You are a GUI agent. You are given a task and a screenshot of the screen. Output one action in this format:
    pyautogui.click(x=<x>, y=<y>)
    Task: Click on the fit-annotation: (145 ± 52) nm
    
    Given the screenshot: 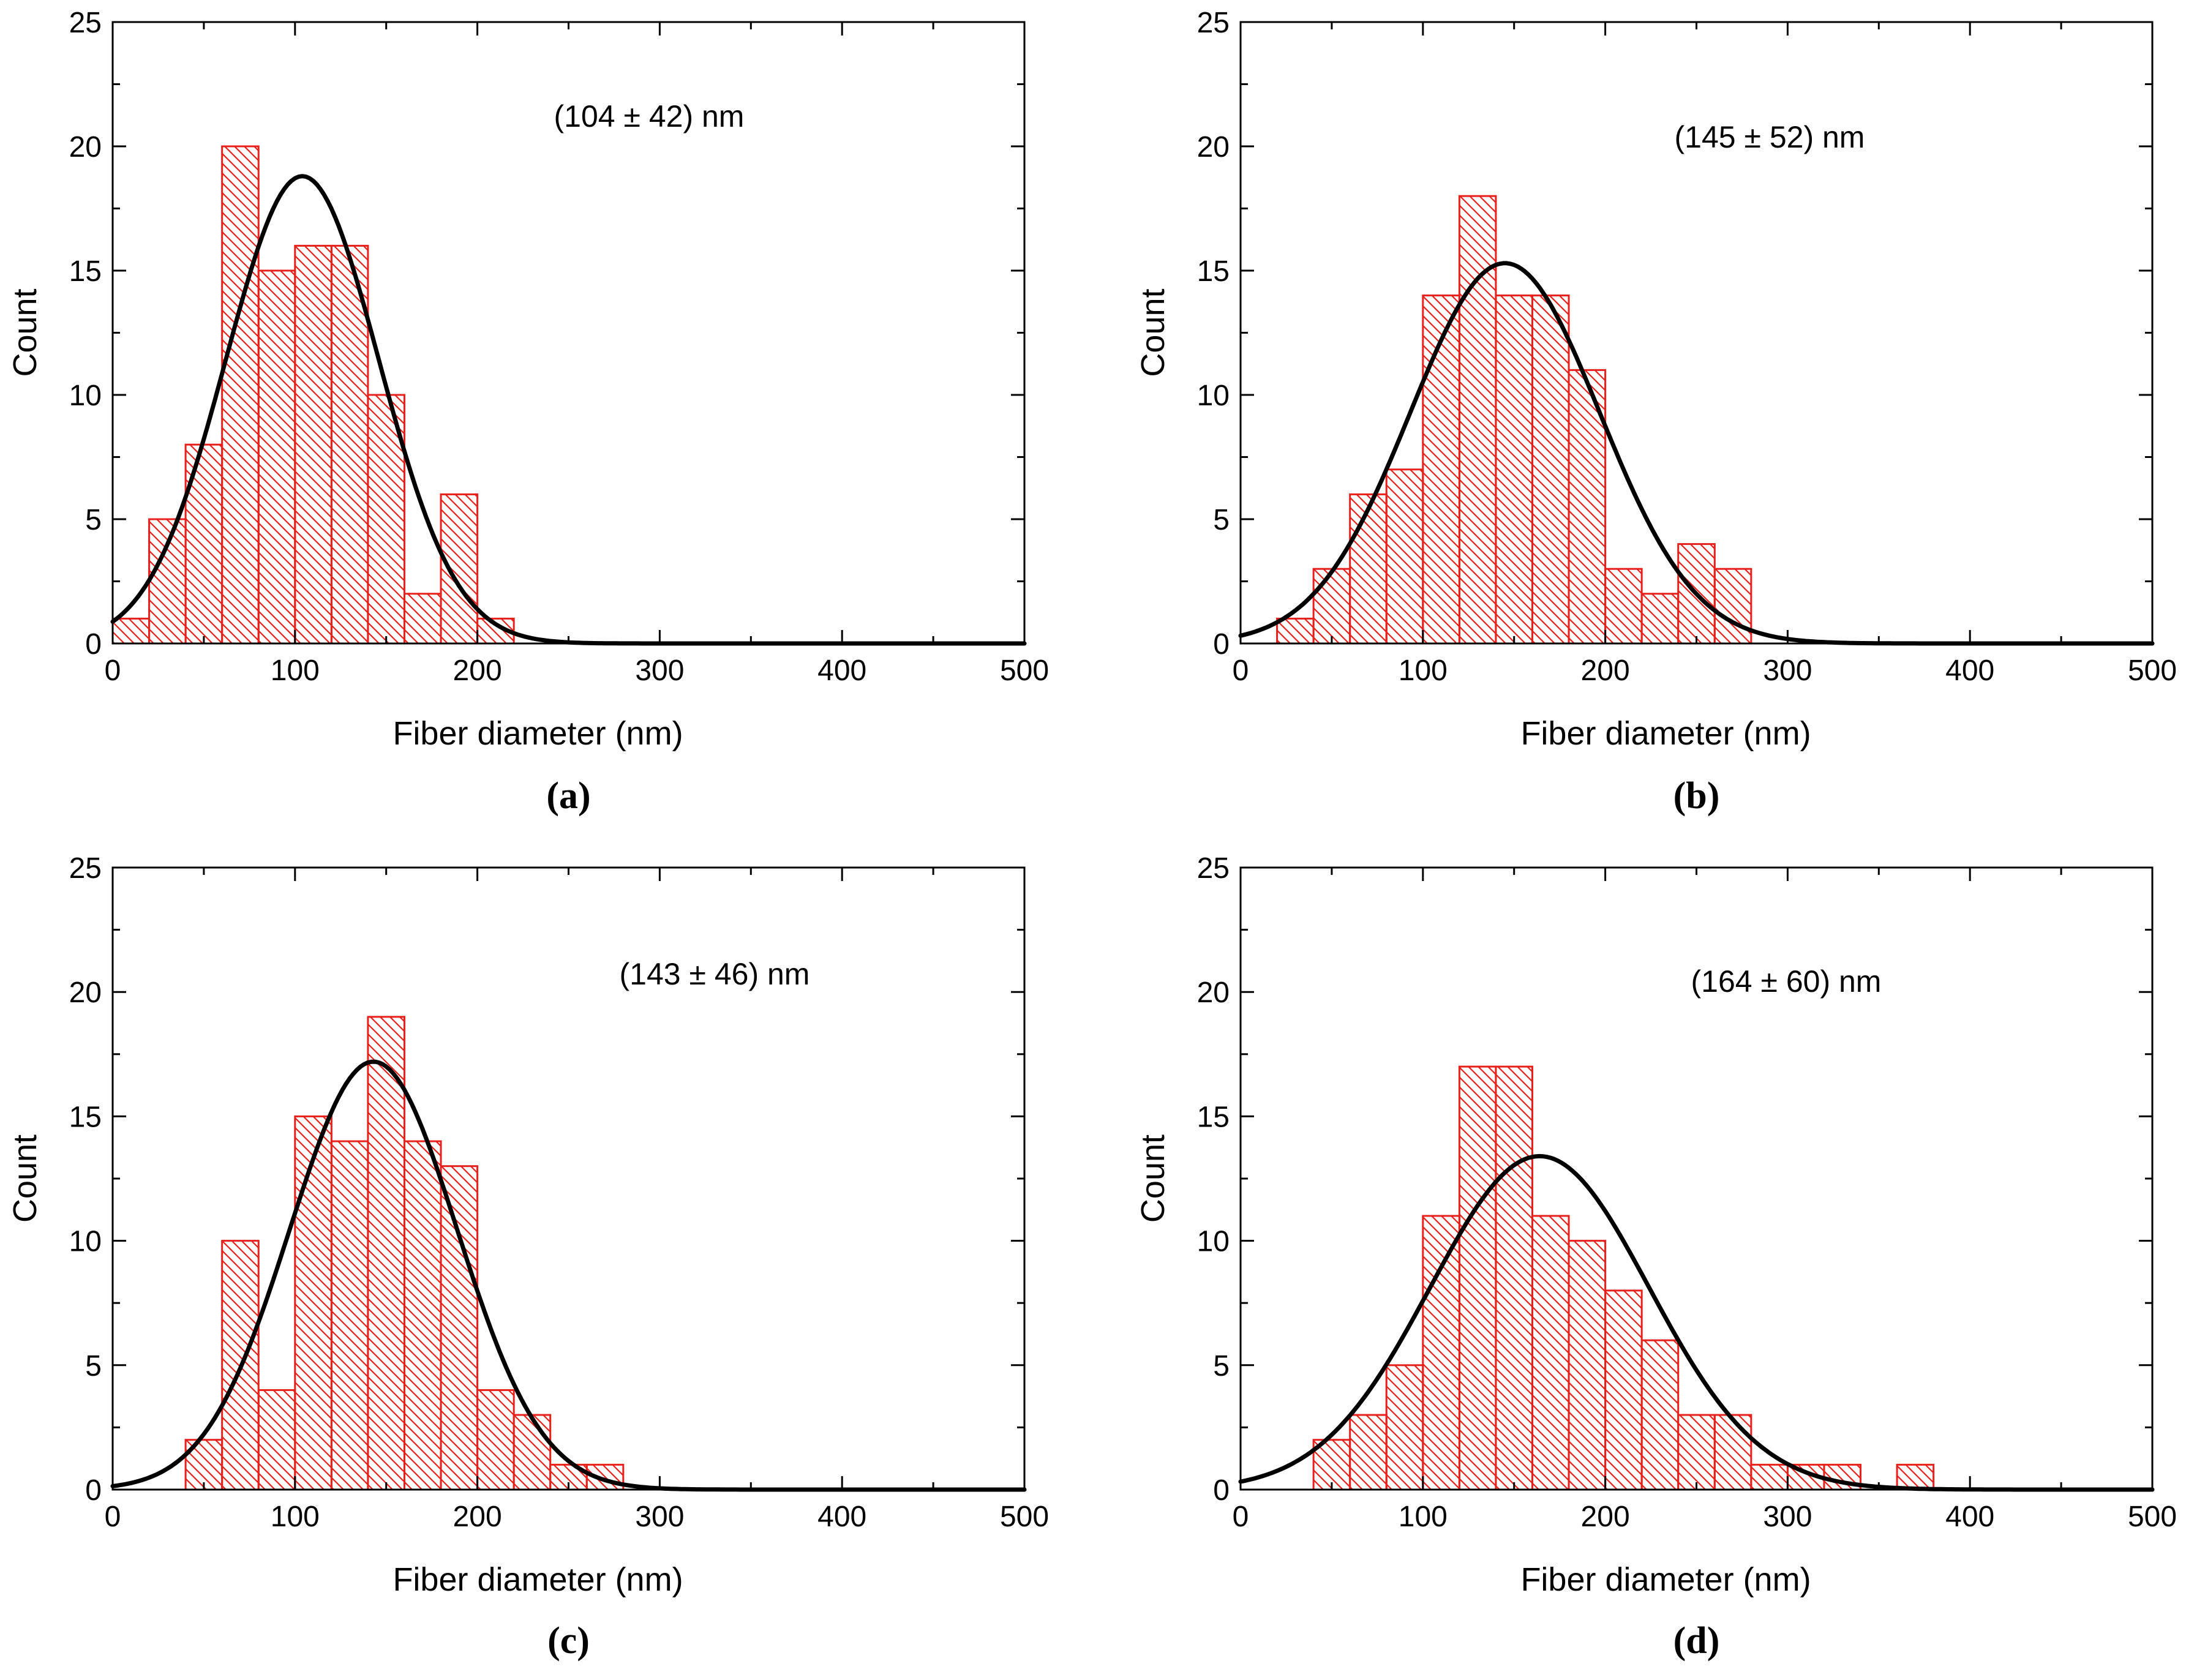 What is the action you would take?
    pyautogui.click(x=1770, y=137)
    